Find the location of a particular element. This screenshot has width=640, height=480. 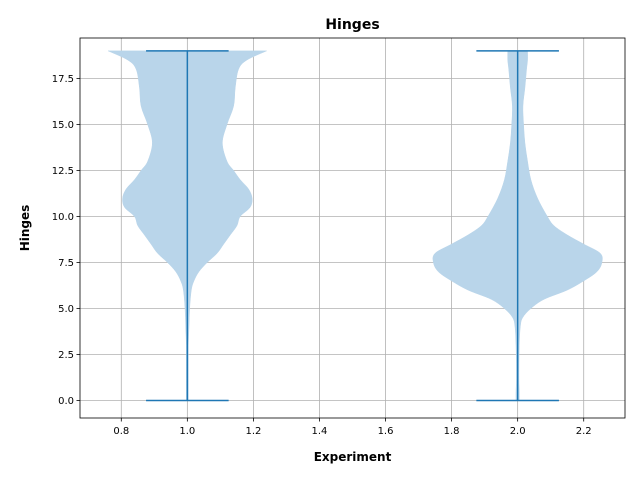

chart-title: Hinges is located at coordinates (352, 25).